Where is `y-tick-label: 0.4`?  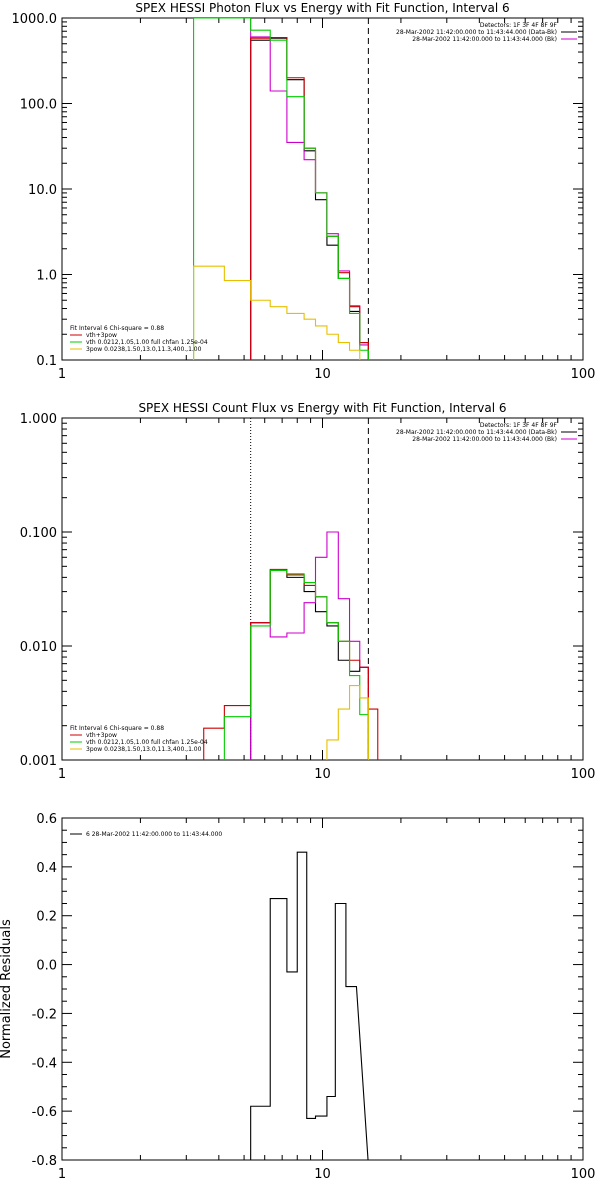
y-tick-label: 0.4 is located at coordinates (46, 868).